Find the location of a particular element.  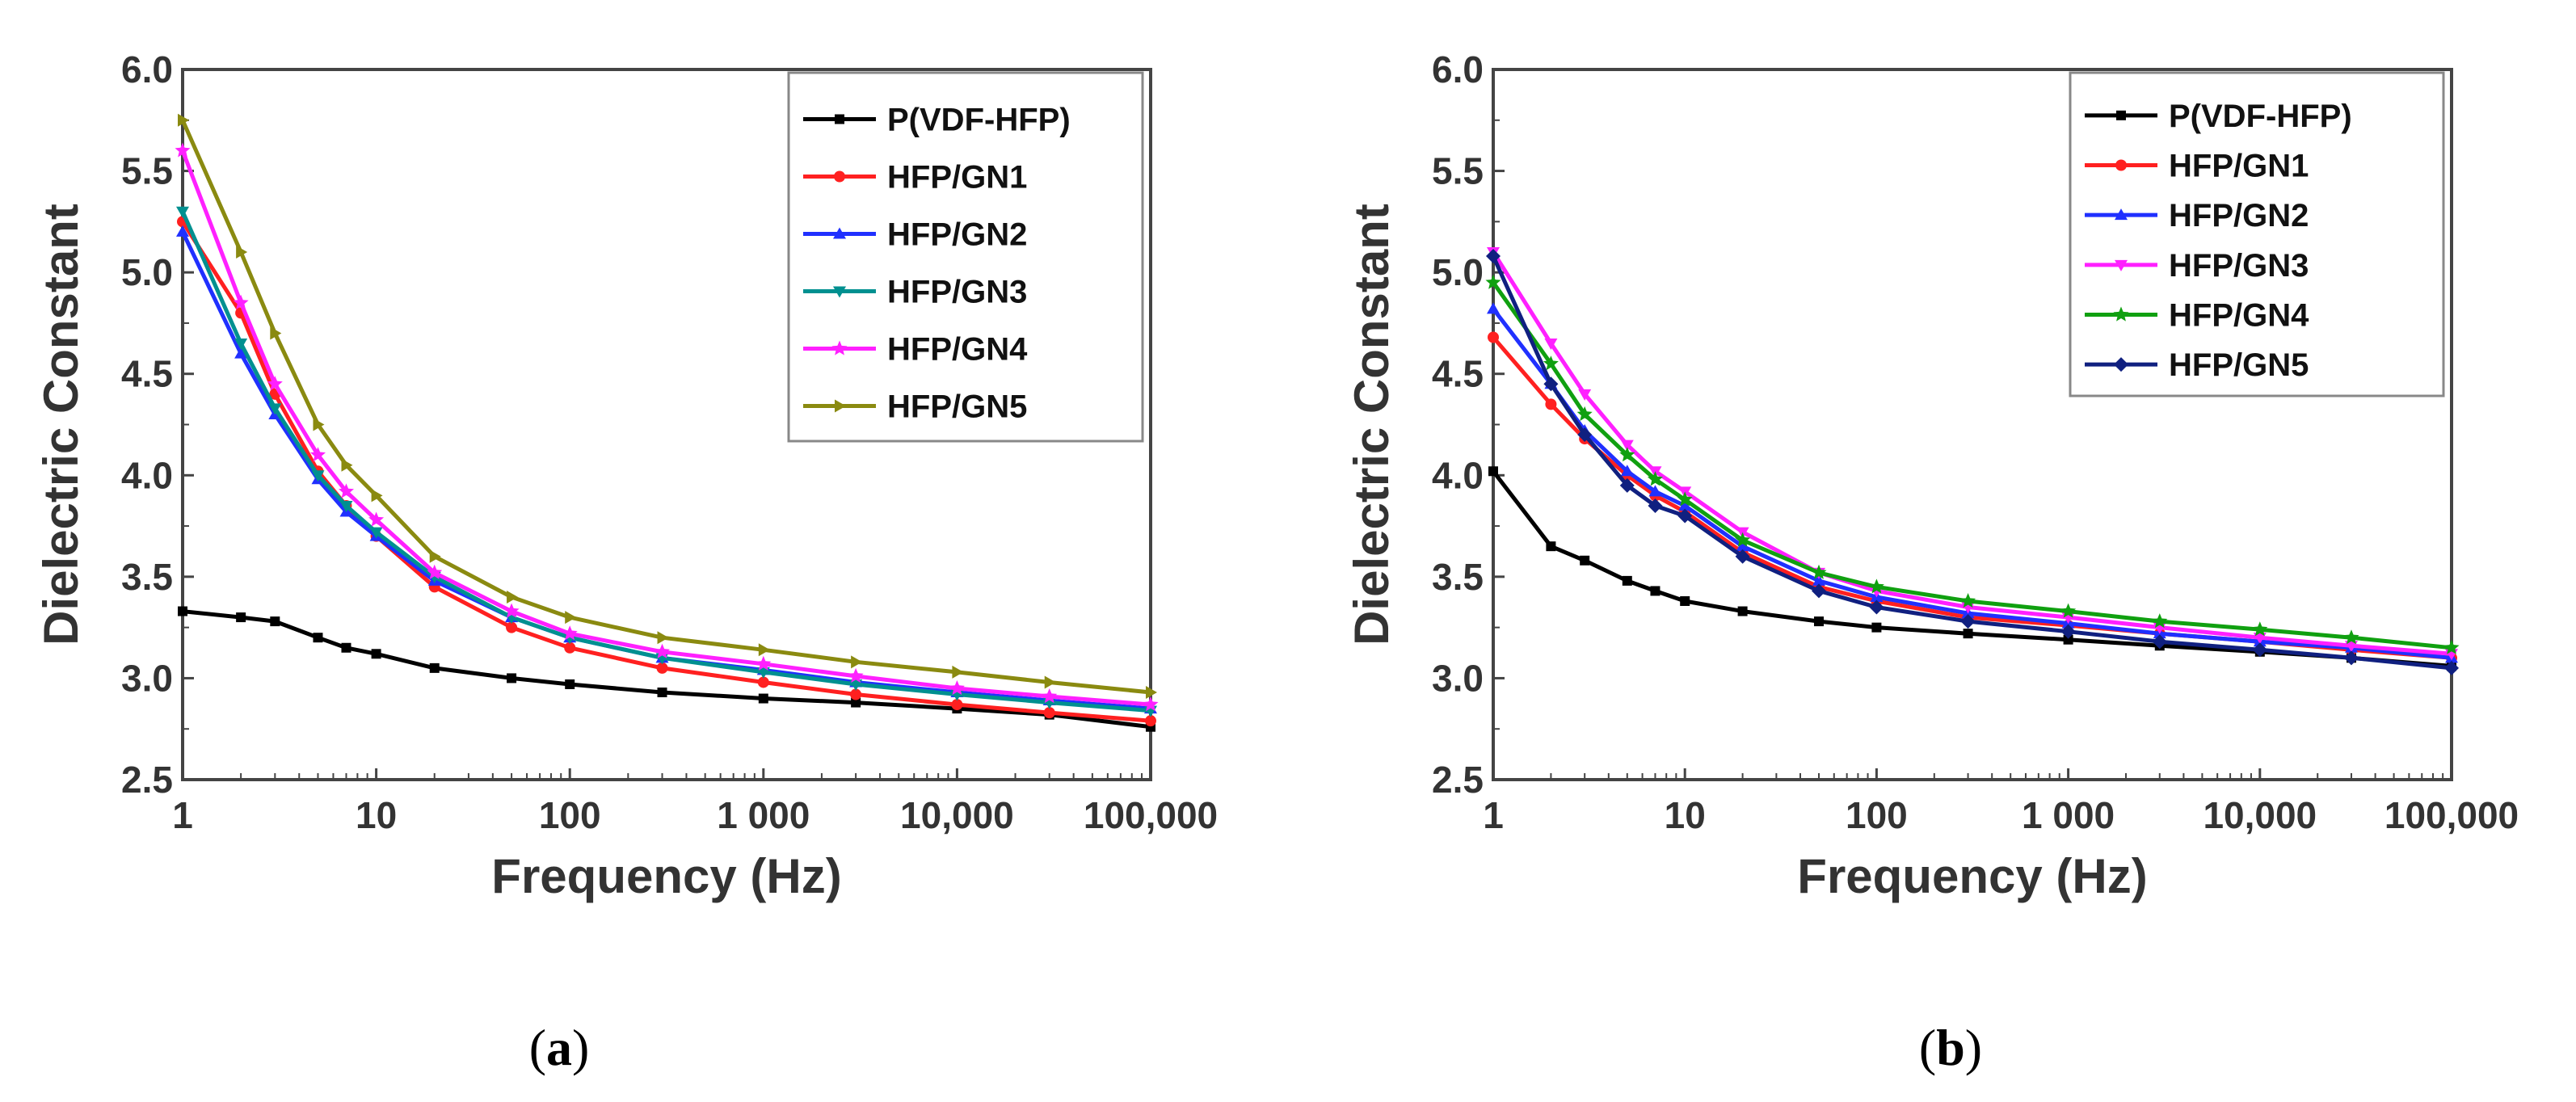

y-axis-title: Dielectric Constant is located at coordinates (1372, 425).